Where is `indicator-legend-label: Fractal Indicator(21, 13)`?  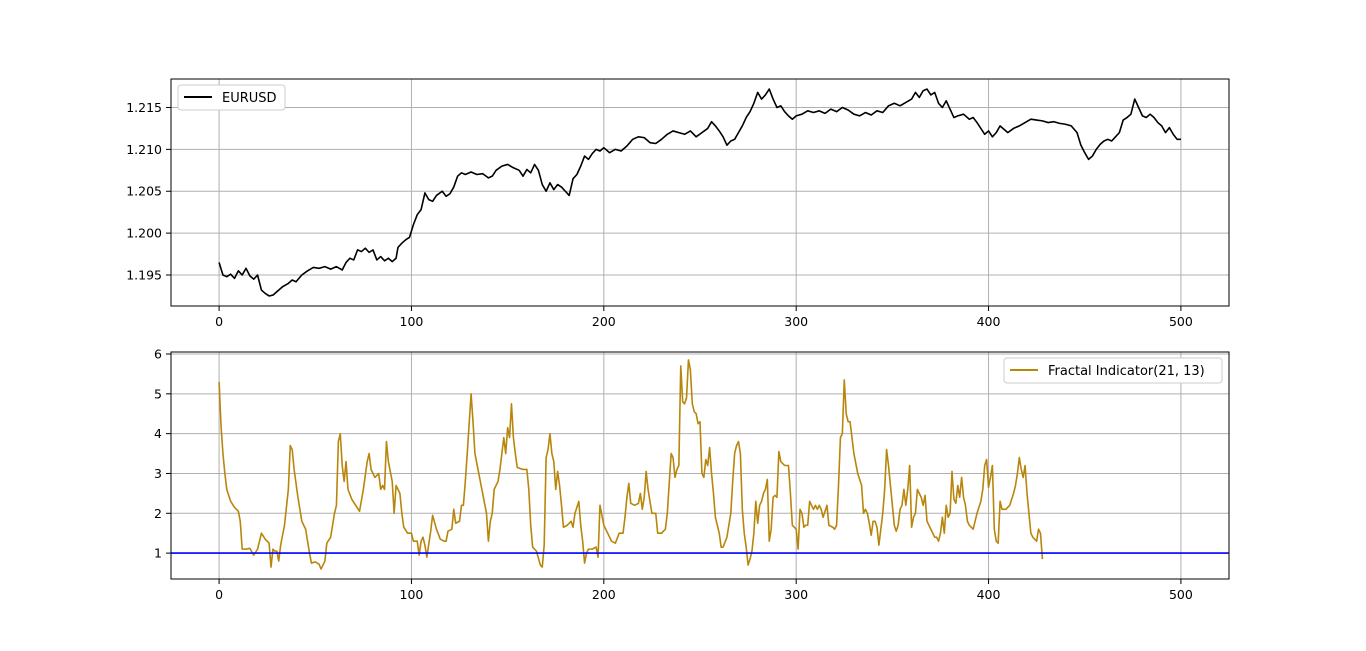 indicator-legend-label: Fractal Indicator(21, 13) is located at coordinates (1126, 371).